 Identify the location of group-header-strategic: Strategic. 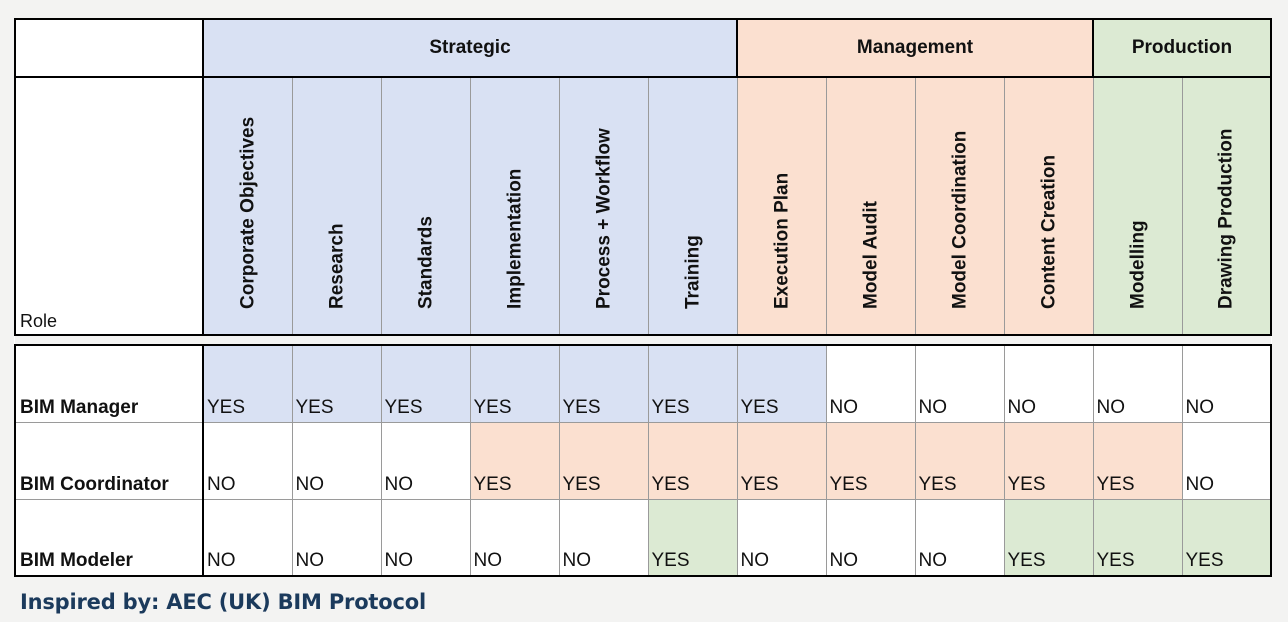
(470, 48).